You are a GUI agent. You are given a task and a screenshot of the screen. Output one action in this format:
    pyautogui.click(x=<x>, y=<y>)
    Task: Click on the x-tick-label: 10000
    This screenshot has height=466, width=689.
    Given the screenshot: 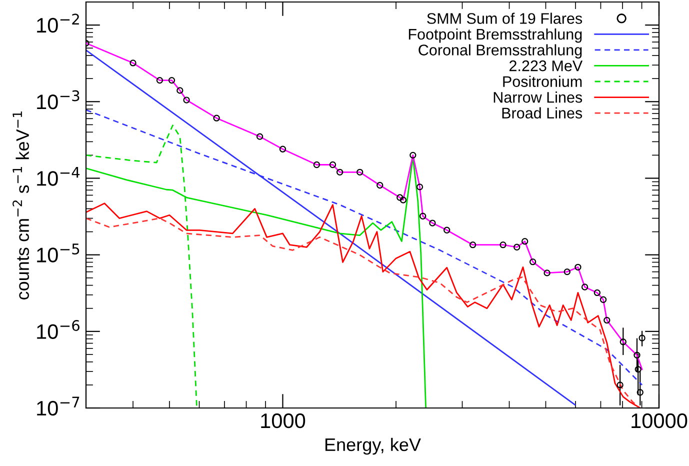 What is the action you would take?
    pyautogui.click(x=660, y=420)
    